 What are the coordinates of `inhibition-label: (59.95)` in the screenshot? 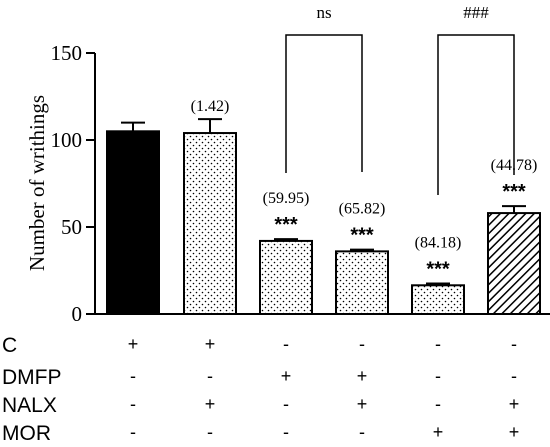 It's located at (286, 198).